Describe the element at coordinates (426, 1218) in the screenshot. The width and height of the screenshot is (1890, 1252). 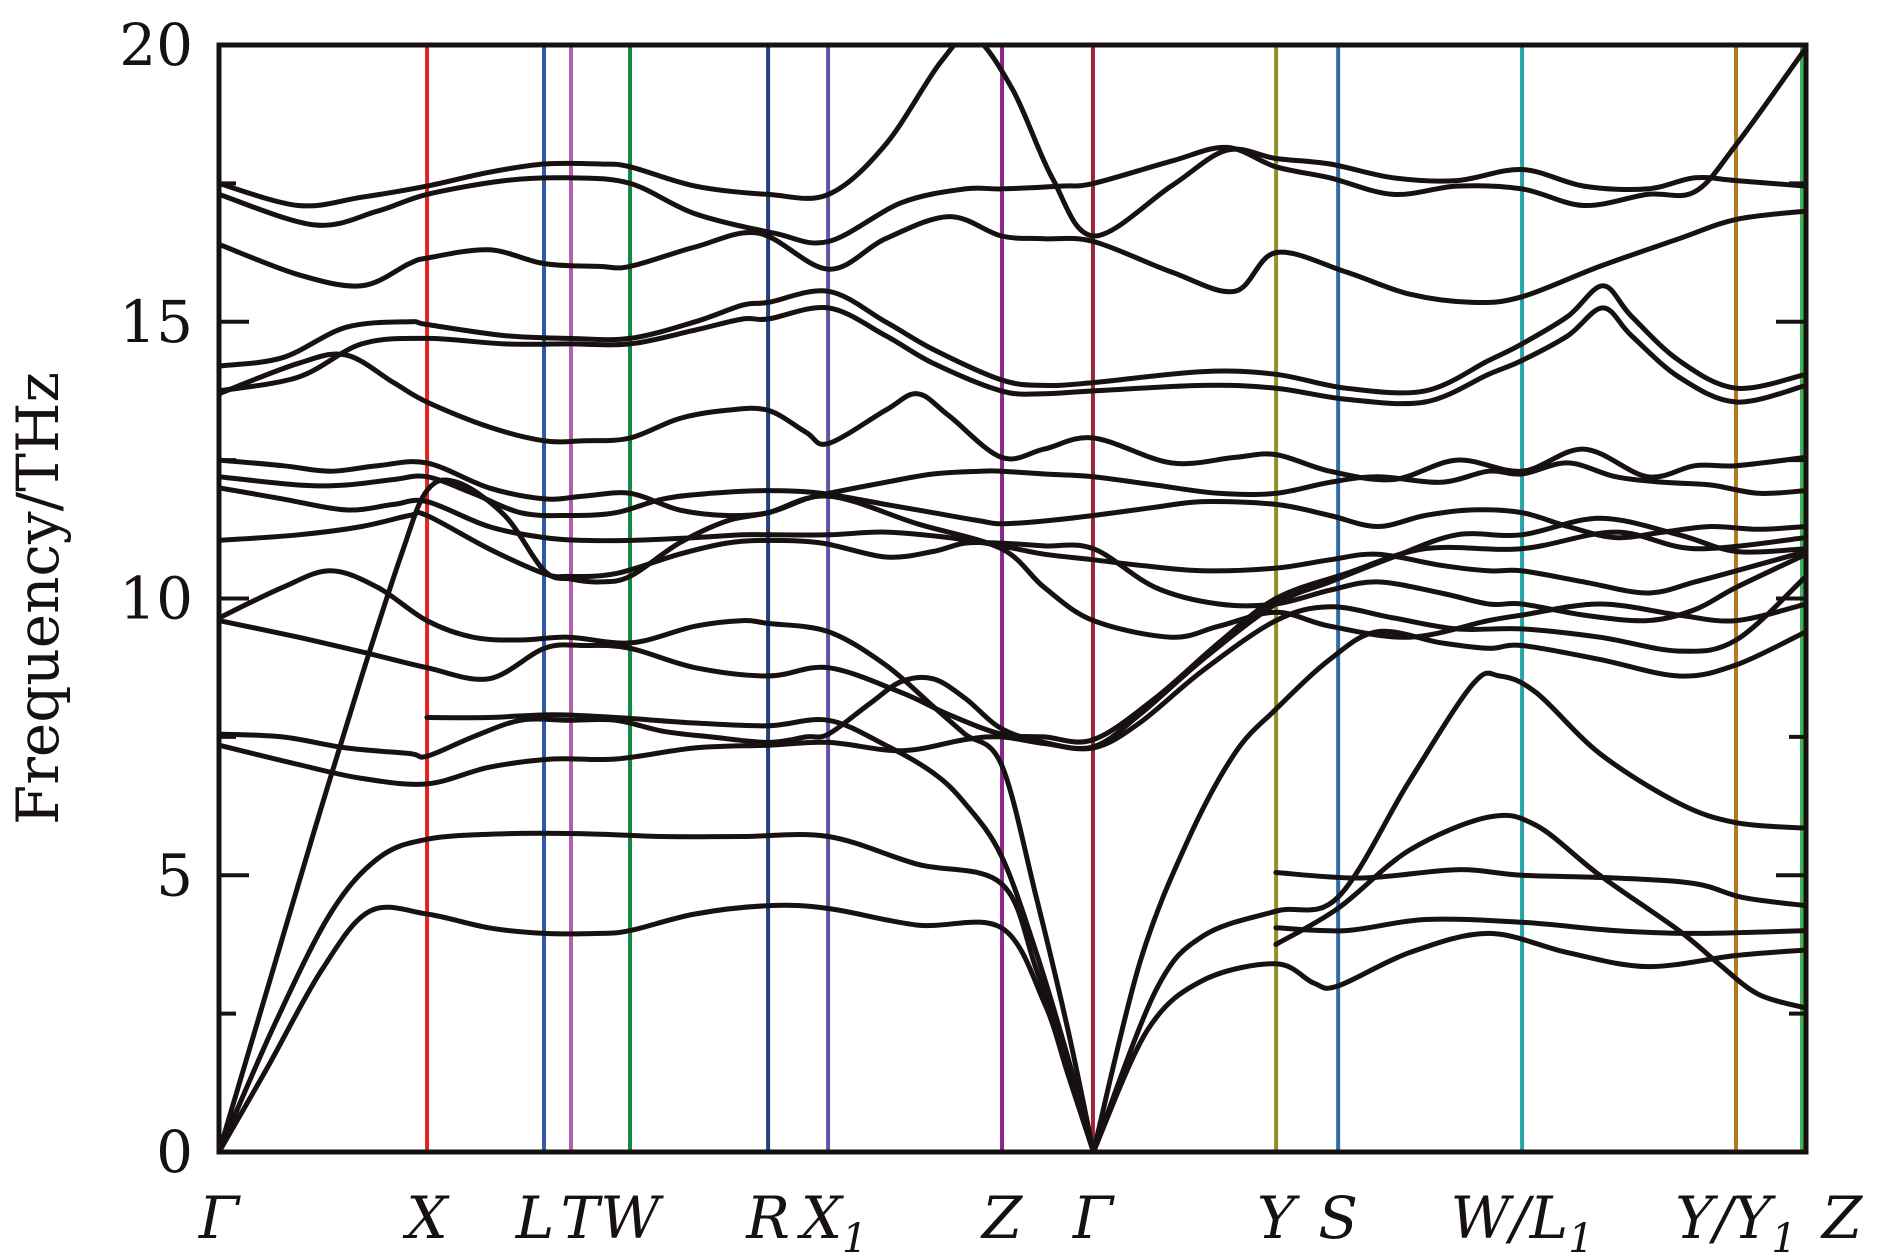
I see `x-label-1-X: X` at that location.